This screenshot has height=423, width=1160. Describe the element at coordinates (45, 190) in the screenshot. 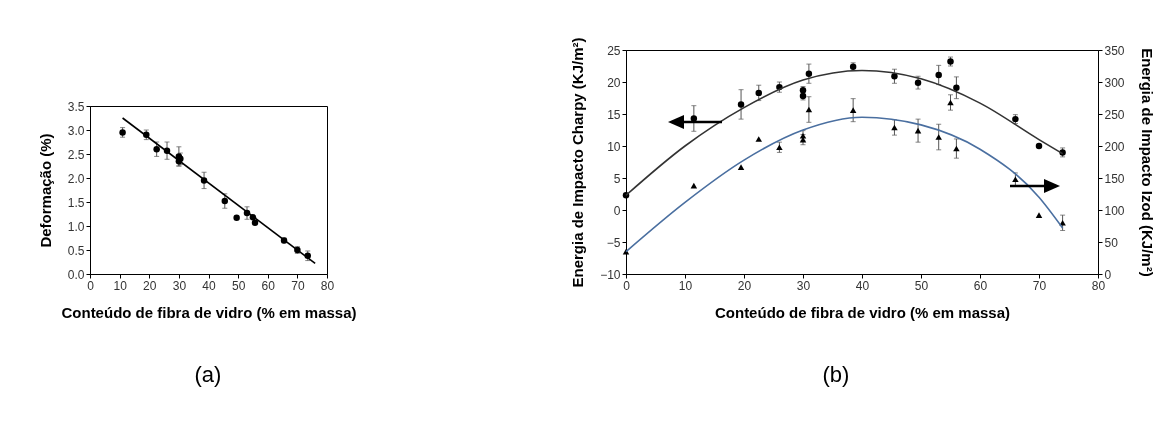

I see `y-axis-title: Deformação (%)` at that location.